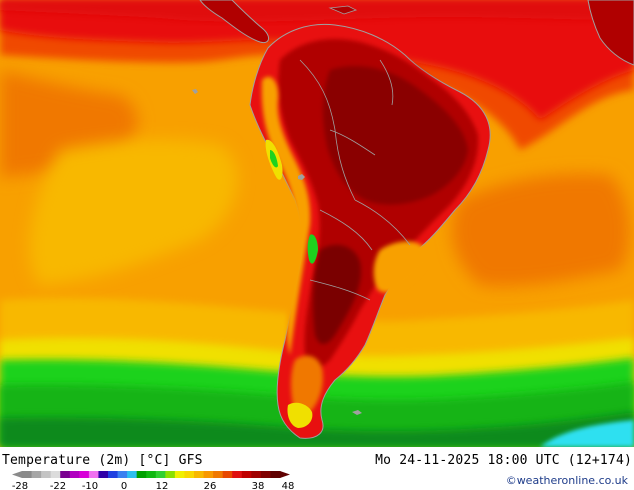 The height and width of the screenshot is (490, 634). What do you see at coordinates (288, 485) in the screenshot?
I see `colorbar-tick-label: 48` at bounding box center [288, 485].